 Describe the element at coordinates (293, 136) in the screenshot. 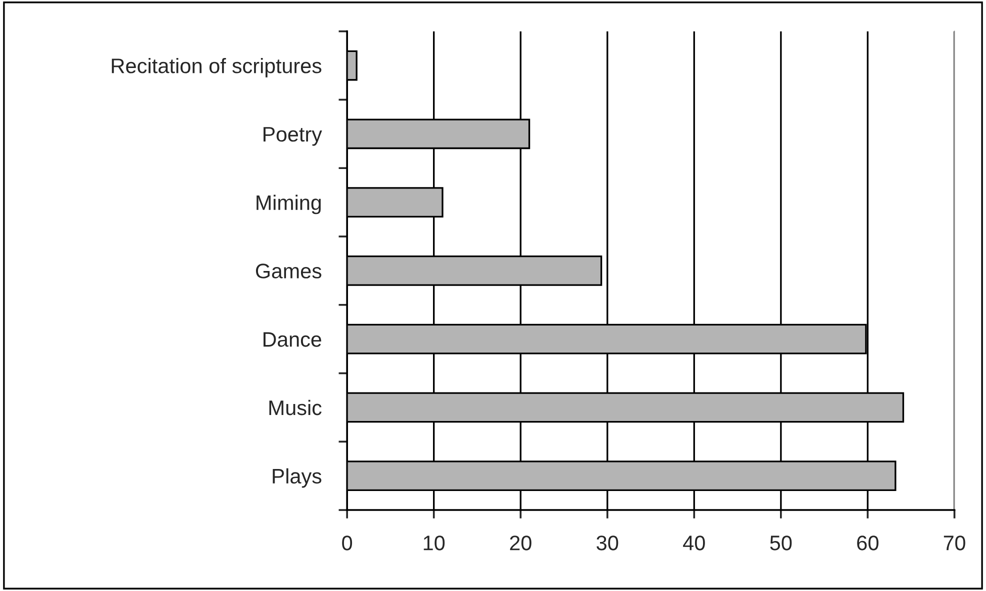

I see `y-tick-label: Poetry` at that location.